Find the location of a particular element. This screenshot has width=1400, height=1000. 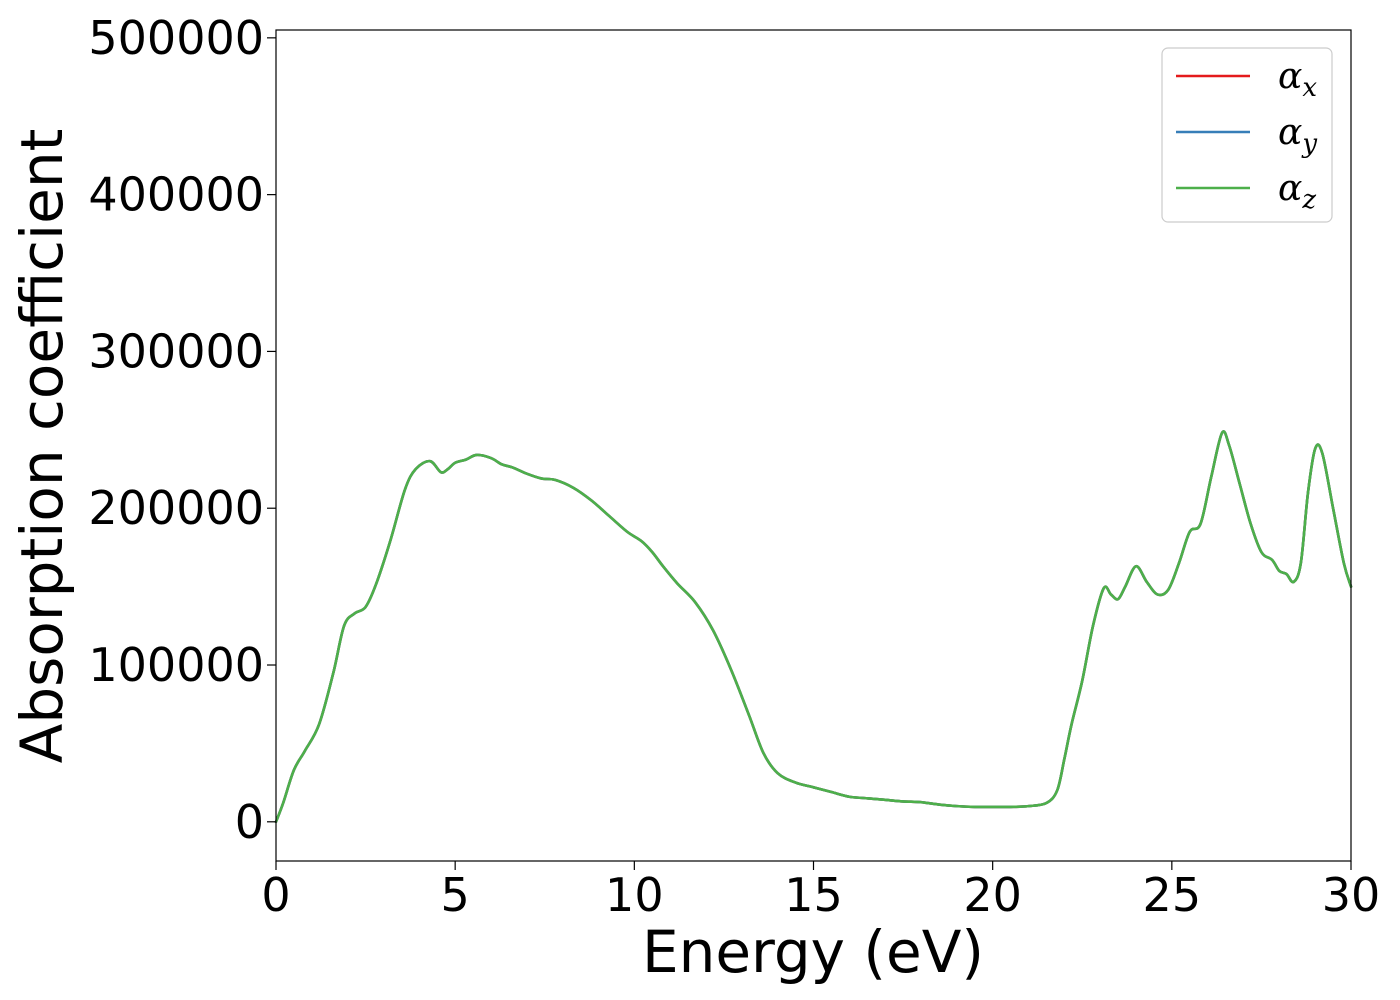

x-tick-label: 25 is located at coordinates (1172, 895).